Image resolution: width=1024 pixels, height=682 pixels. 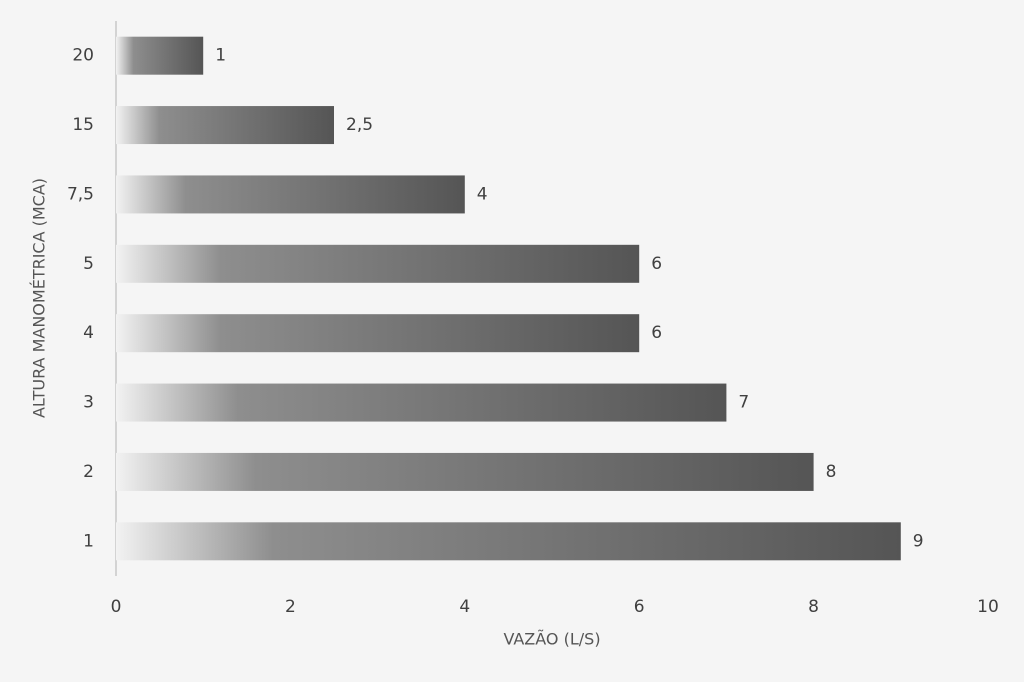 I want to click on y-tick-label: 20, so click(x=83, y=56).